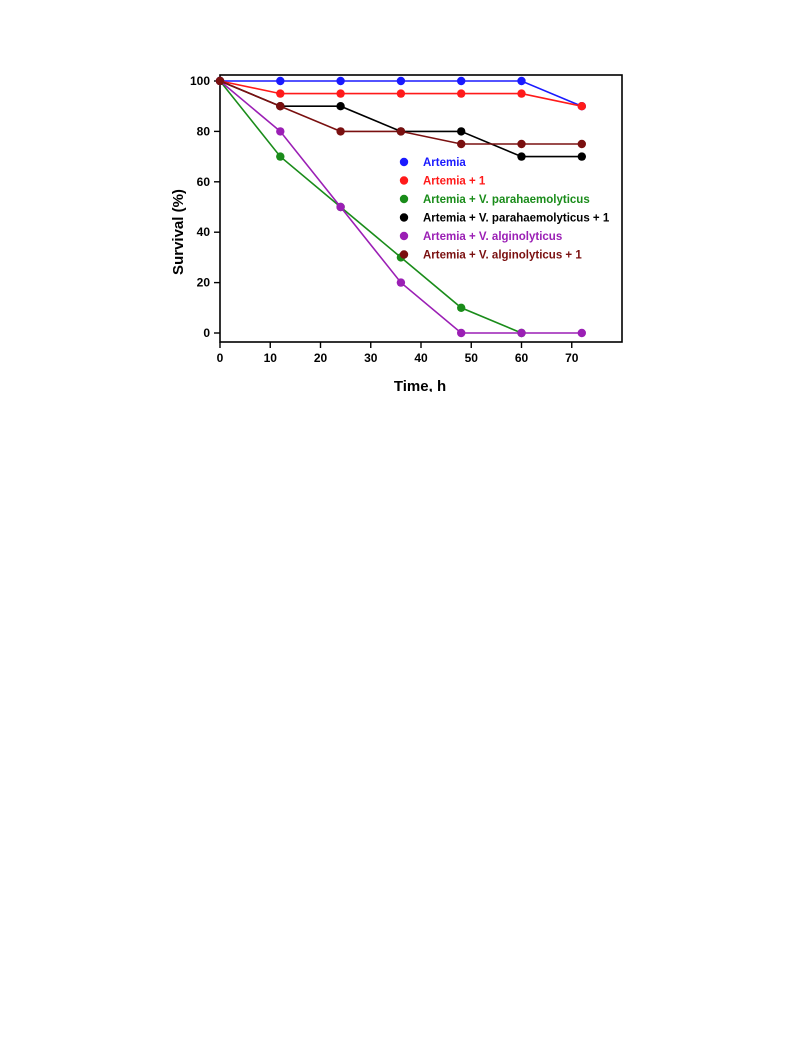  Describe the element at coordinates (572, 358) in the screenshot. I see `x-tick-label: 70` at that location.